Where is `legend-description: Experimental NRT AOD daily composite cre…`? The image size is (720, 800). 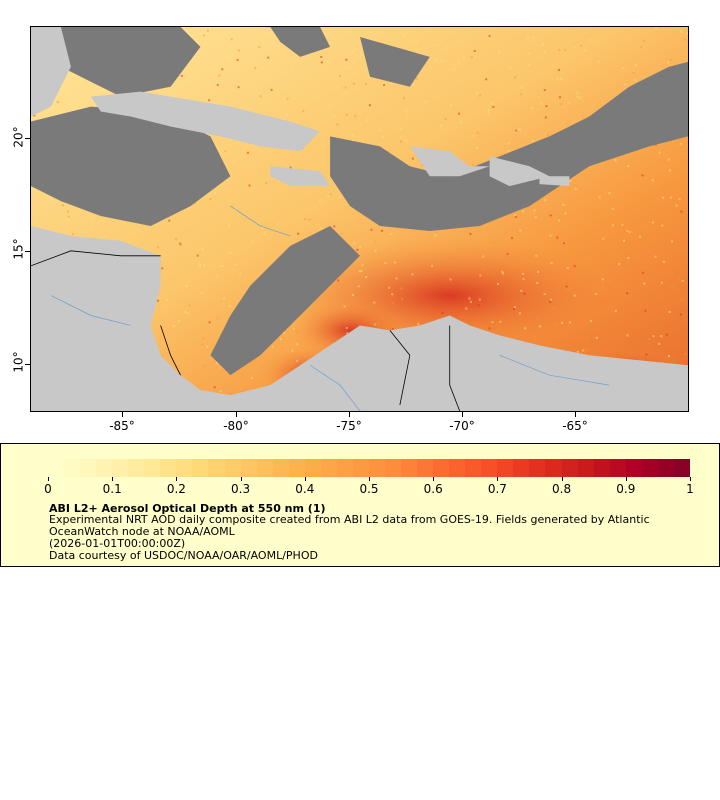 legend-description: Experimental NRT AOD daily composite cre… is located at coordinates (369, 538).